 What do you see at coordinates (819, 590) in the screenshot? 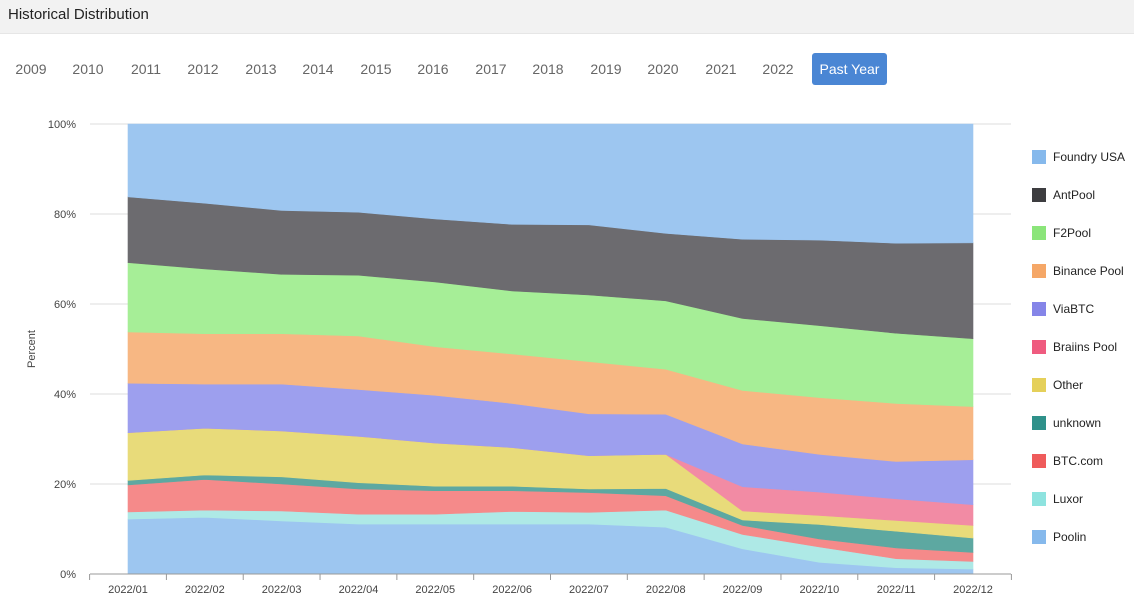
I see `x-tick-label: 2022/10` at bounding box center [819, 590].